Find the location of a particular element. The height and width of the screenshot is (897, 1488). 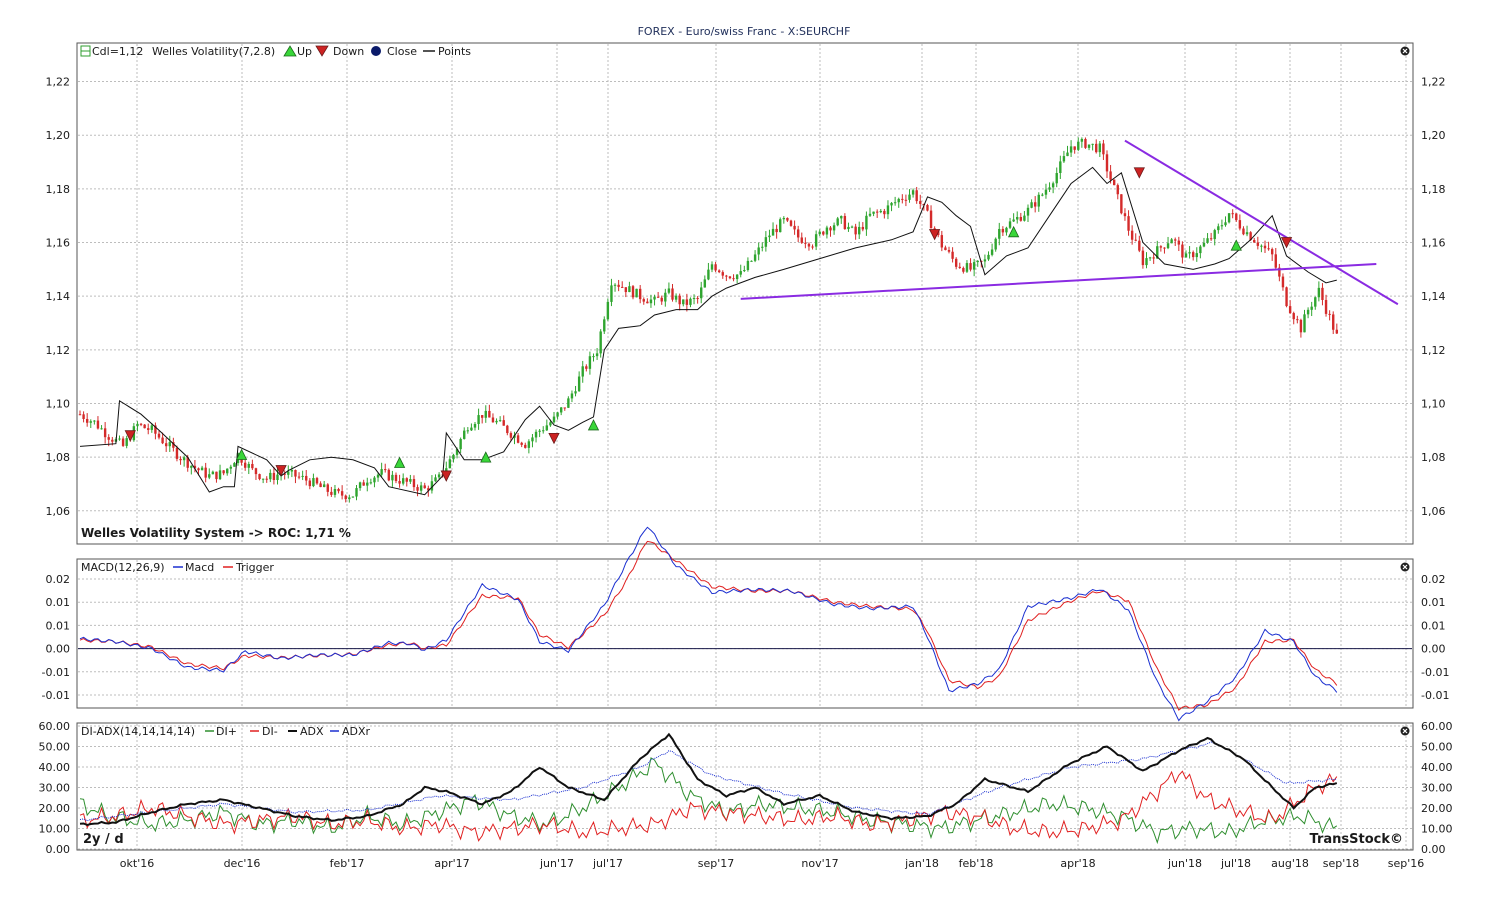

macd-y-tick-left: 0.00 is located at coordinates (58, 649).